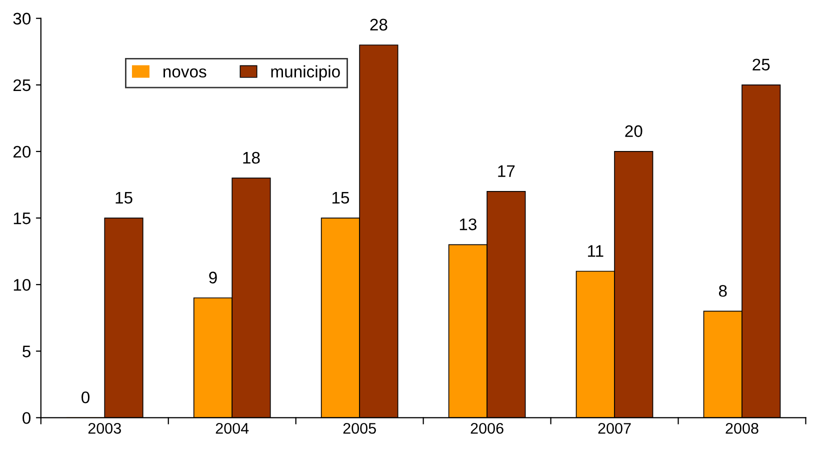  What do you see at coordinates (468, 224) in the screenshot?
I see `data-label: 13` at bounding box center [468, 224].